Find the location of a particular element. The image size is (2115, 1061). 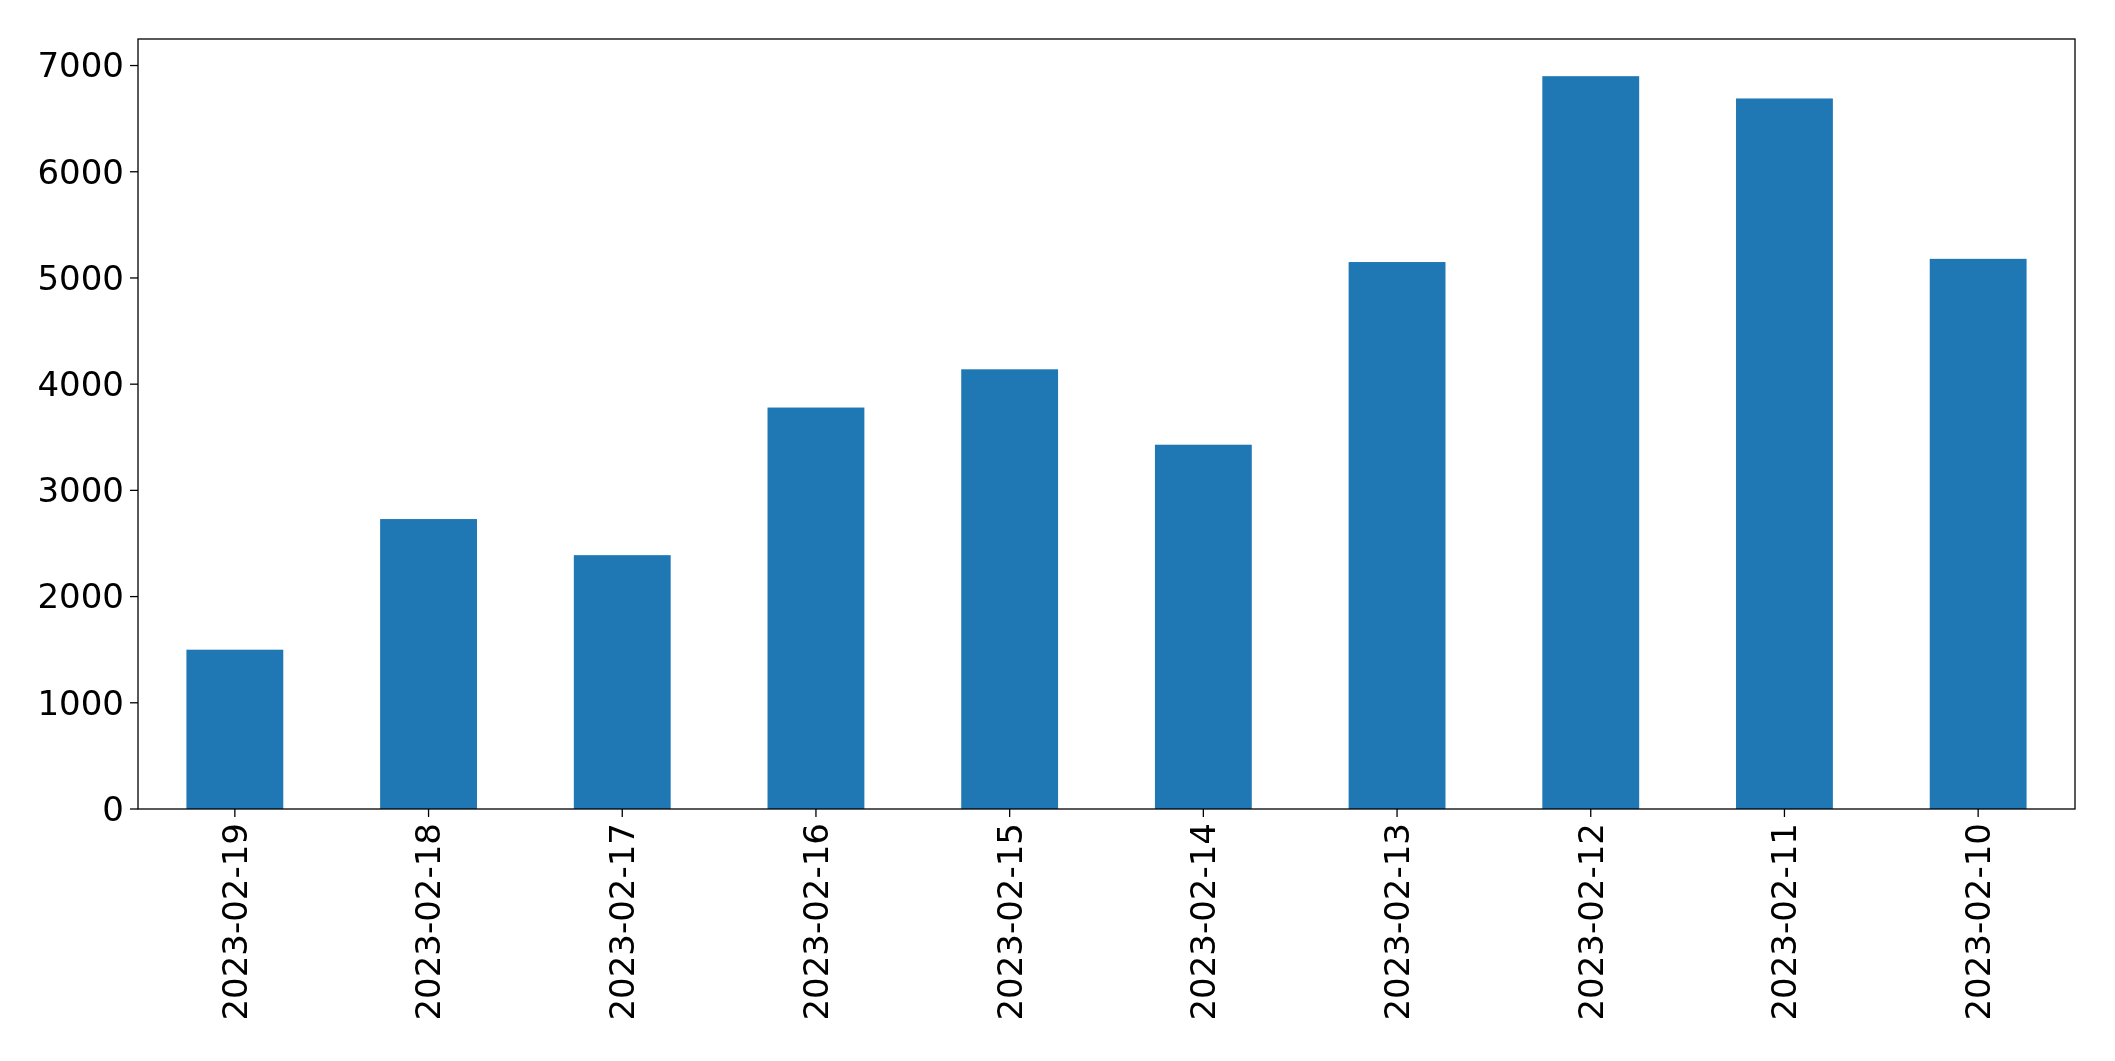

y-tick-label: 4000 is located at coordinates (80, 384).